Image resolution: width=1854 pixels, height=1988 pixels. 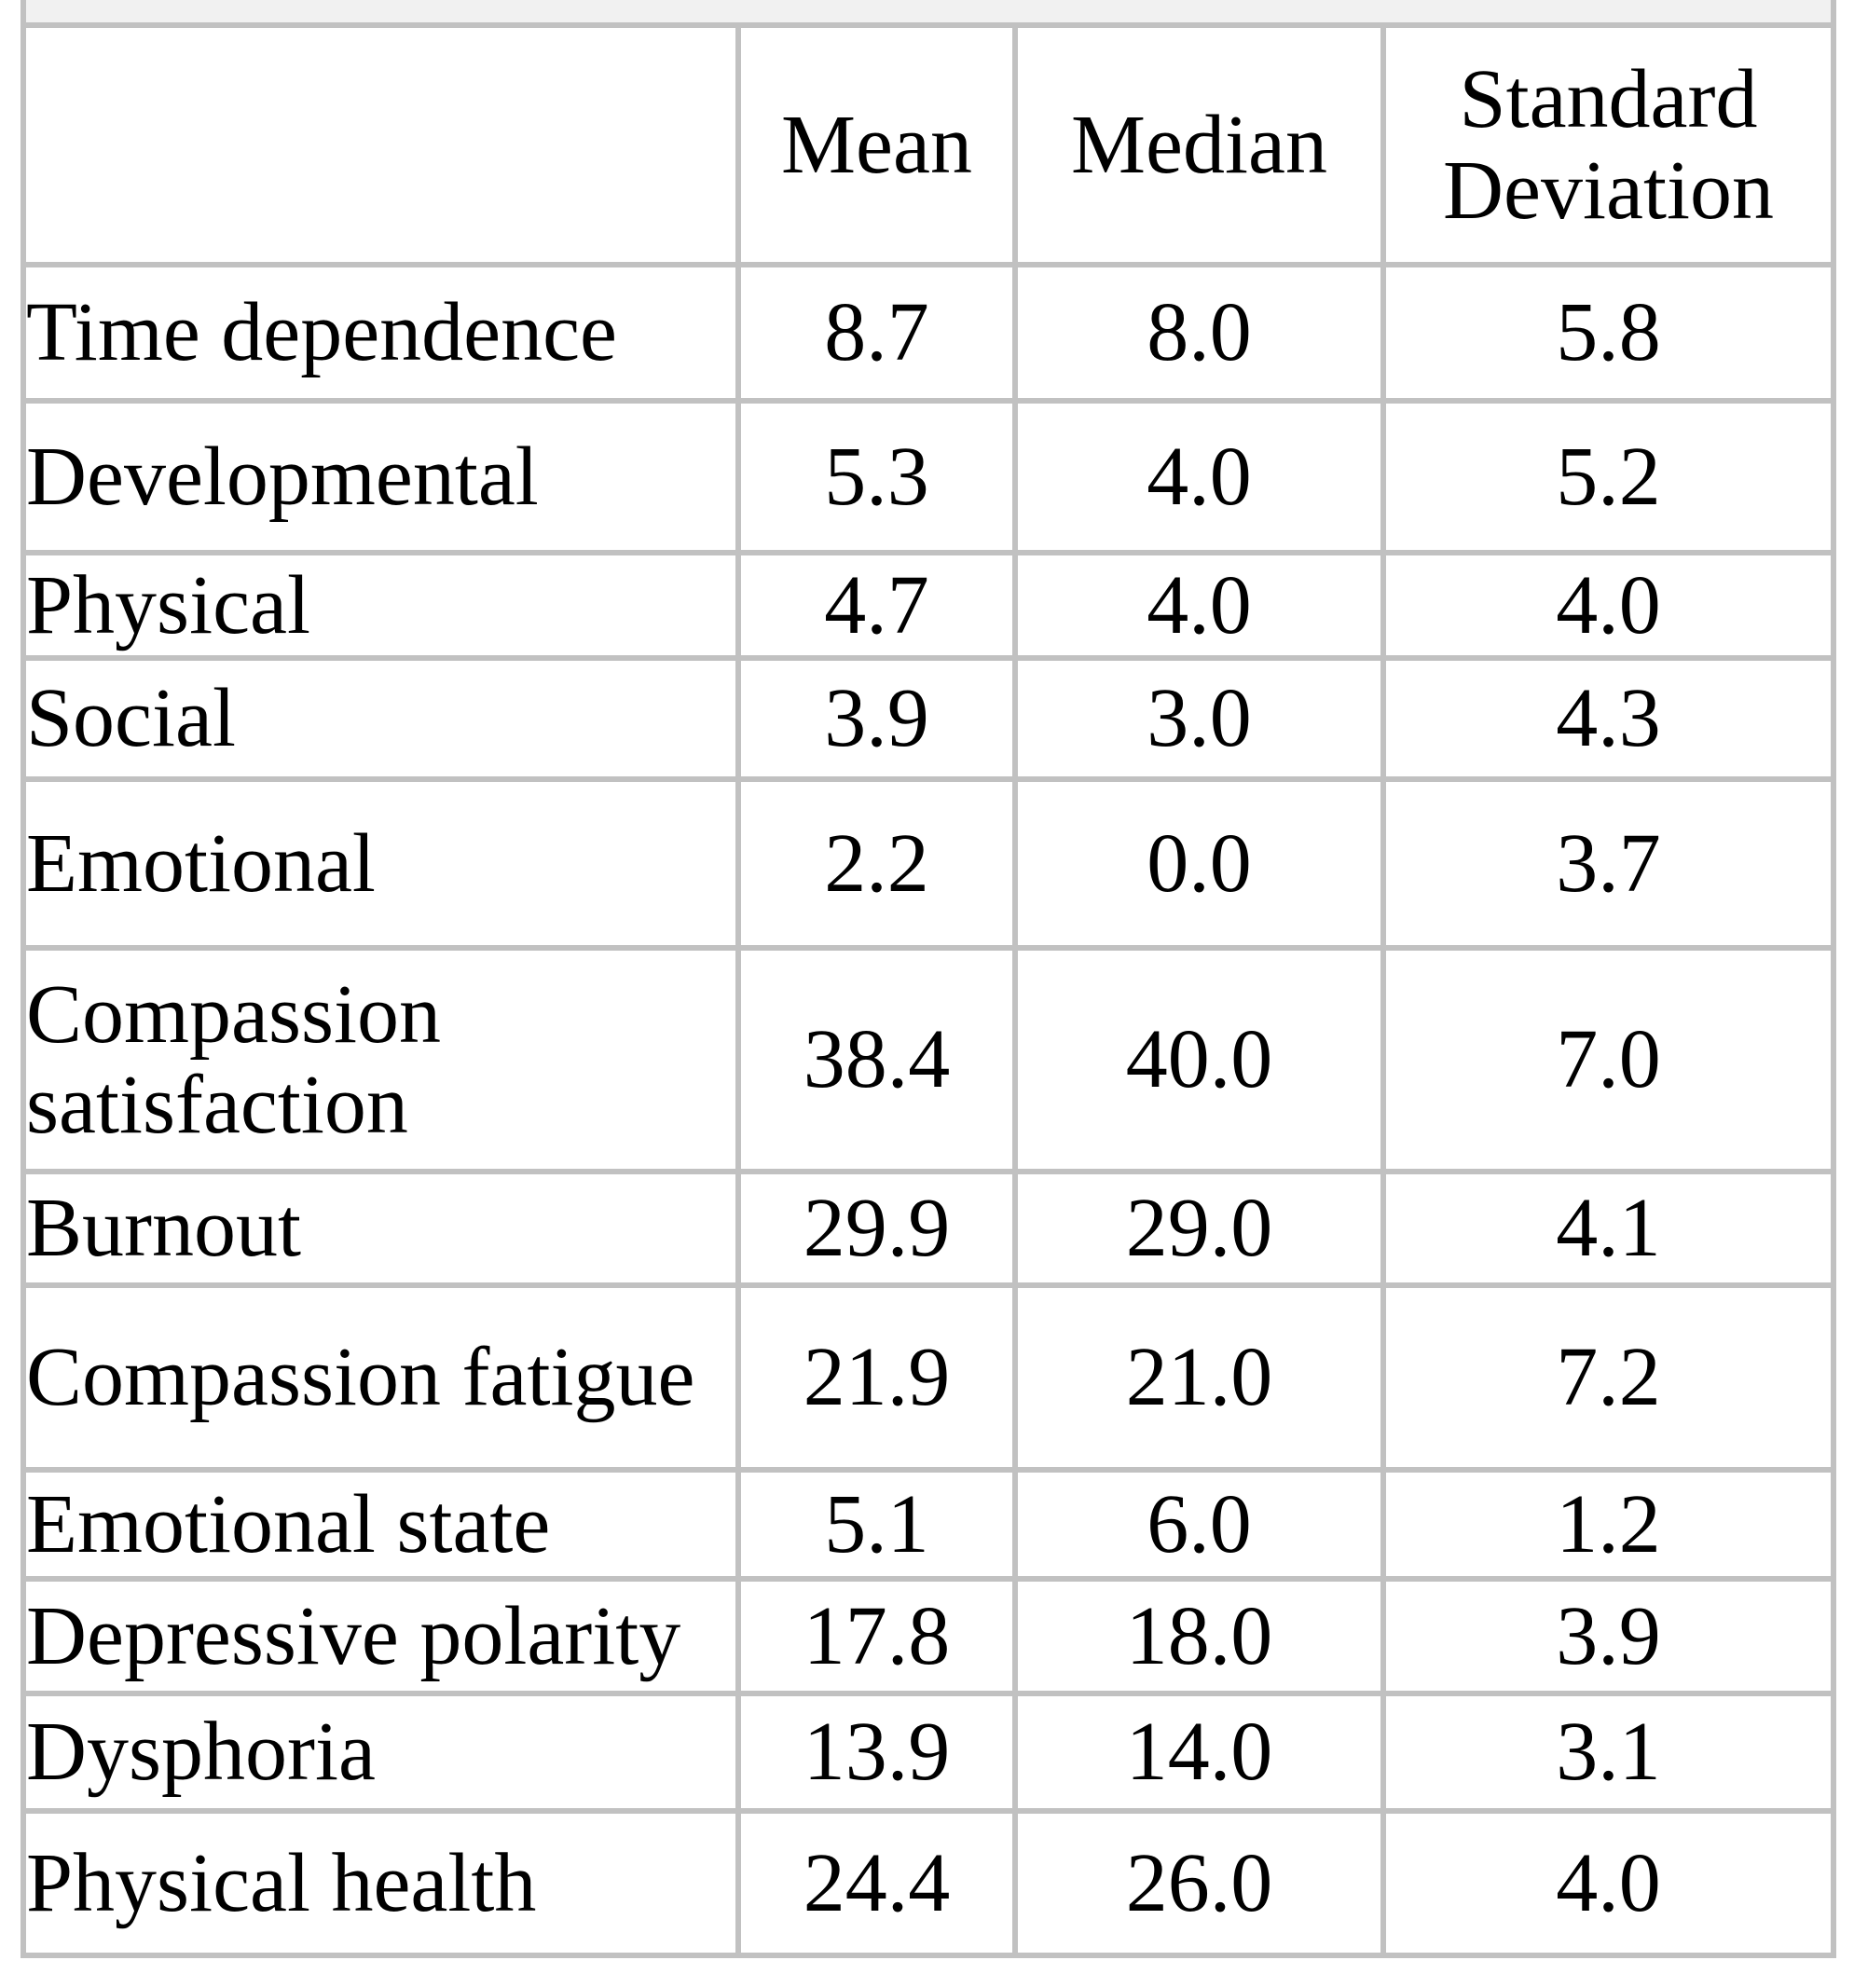 What do you see at coordinates (876, 863) in the screenshot?
I see `mean-value: 2.2` at bounding box center [876, 863].